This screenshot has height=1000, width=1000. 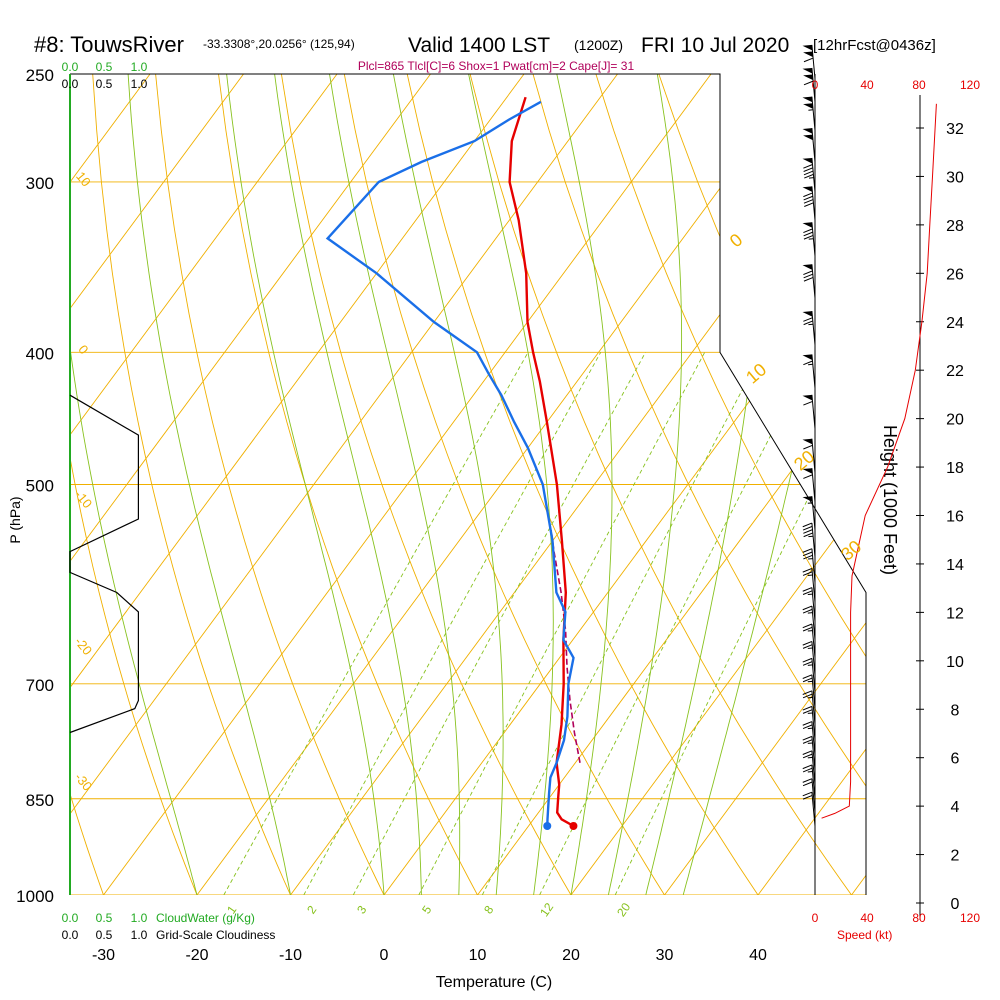 What do you see at coordinates (955, 613) in the screenshot?
I see `height-tick-label: 12` at bounding box center [955, 613].